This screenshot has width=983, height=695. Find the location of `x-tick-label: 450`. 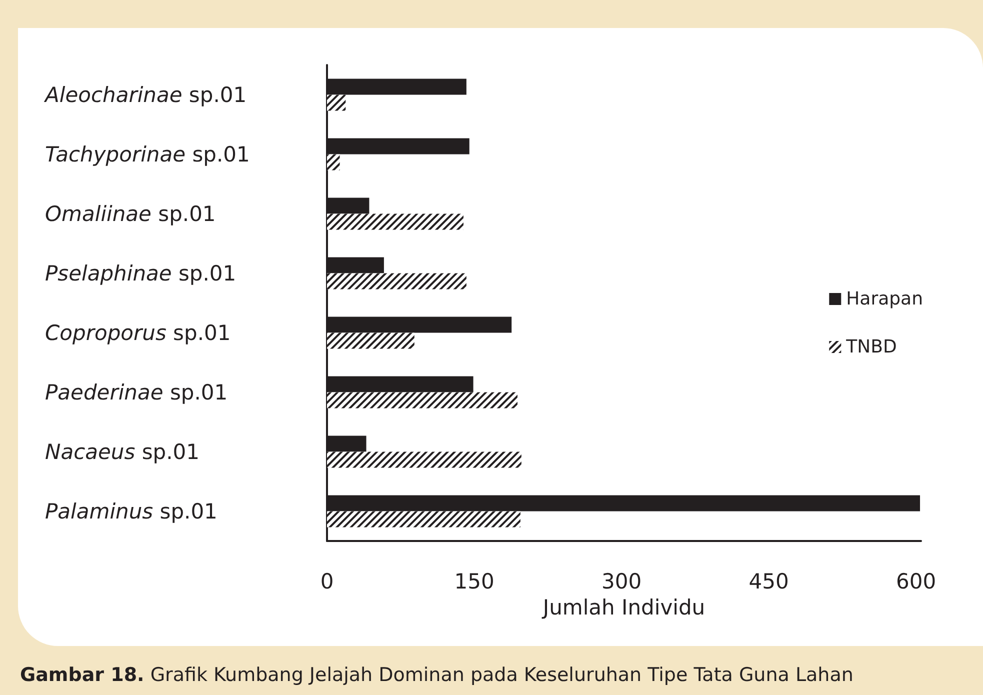

x-tick-label: 450 is located at coordinates (768, 582).